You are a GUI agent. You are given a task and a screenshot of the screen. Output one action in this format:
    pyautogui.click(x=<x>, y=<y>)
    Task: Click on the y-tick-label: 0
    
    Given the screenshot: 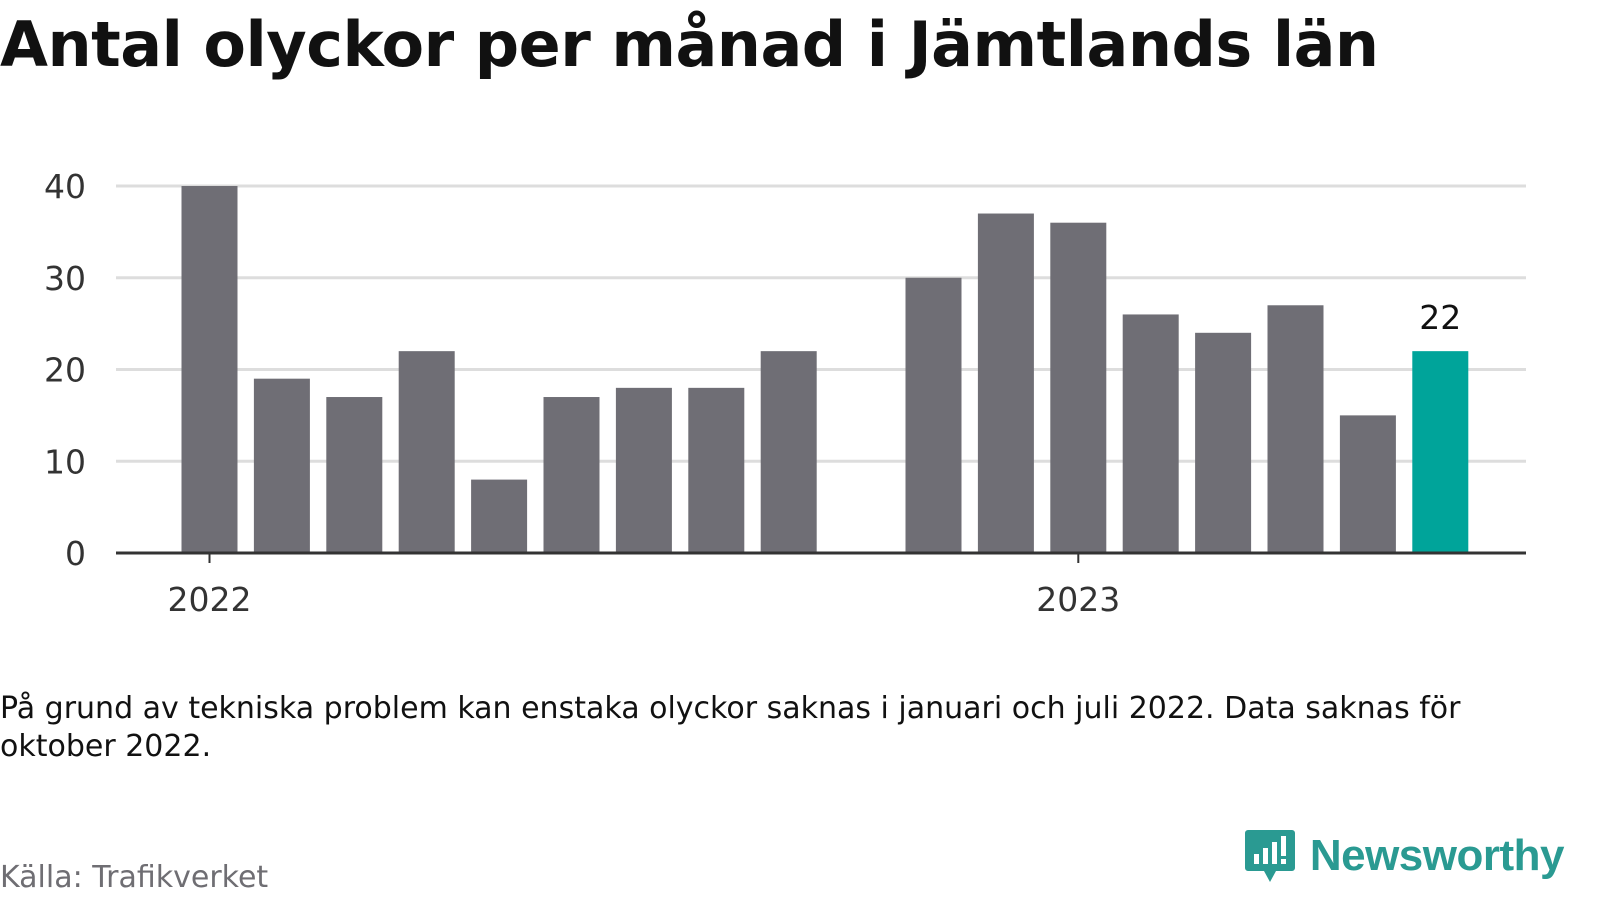 What is the action you would take?
    pyautogui.click(x=75, y=553)
    